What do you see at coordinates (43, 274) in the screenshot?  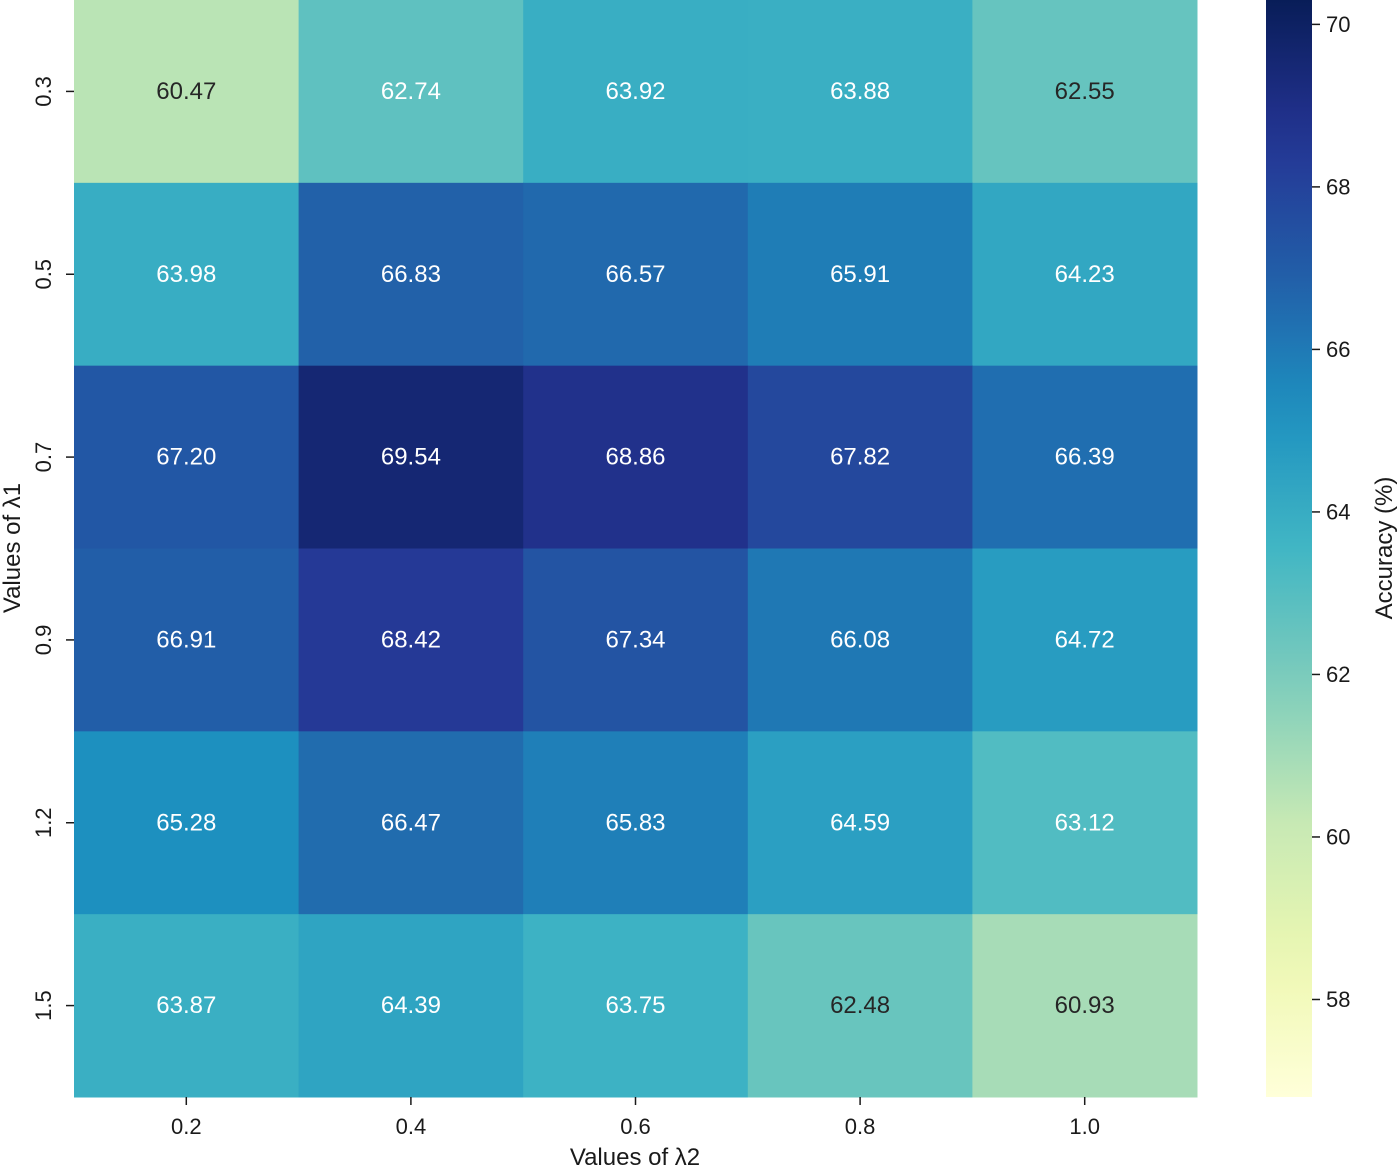 I see `y-tick-label: 0.5` at bounding box center [43, 274].